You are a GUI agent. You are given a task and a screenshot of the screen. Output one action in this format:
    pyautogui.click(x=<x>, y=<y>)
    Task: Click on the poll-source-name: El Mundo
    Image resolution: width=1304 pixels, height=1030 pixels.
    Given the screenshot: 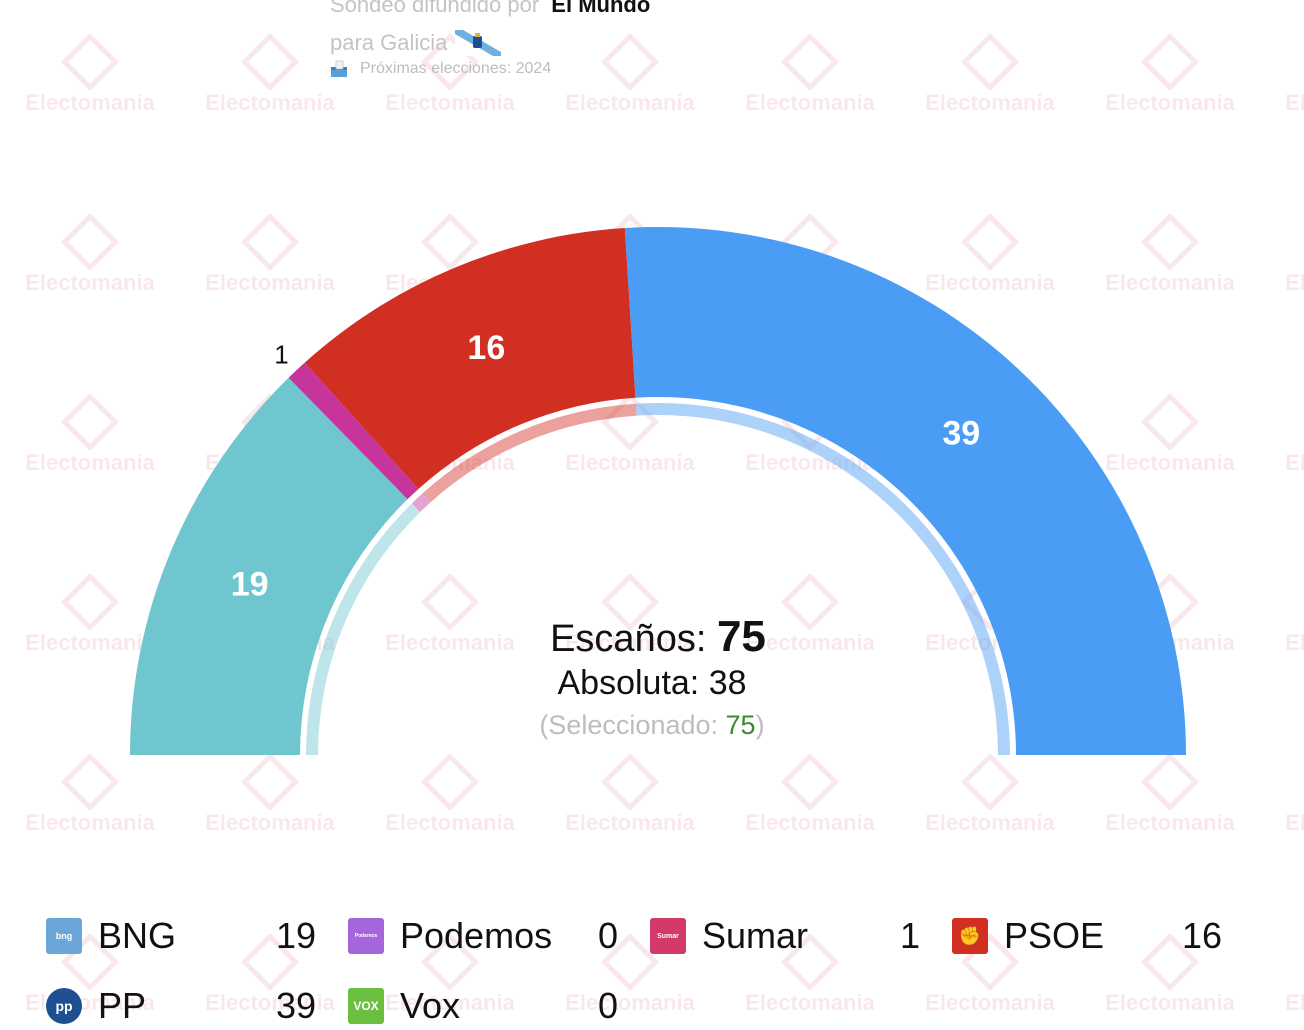 What is the action you would take?
    pyautogui.click(x=601, y=8)
    